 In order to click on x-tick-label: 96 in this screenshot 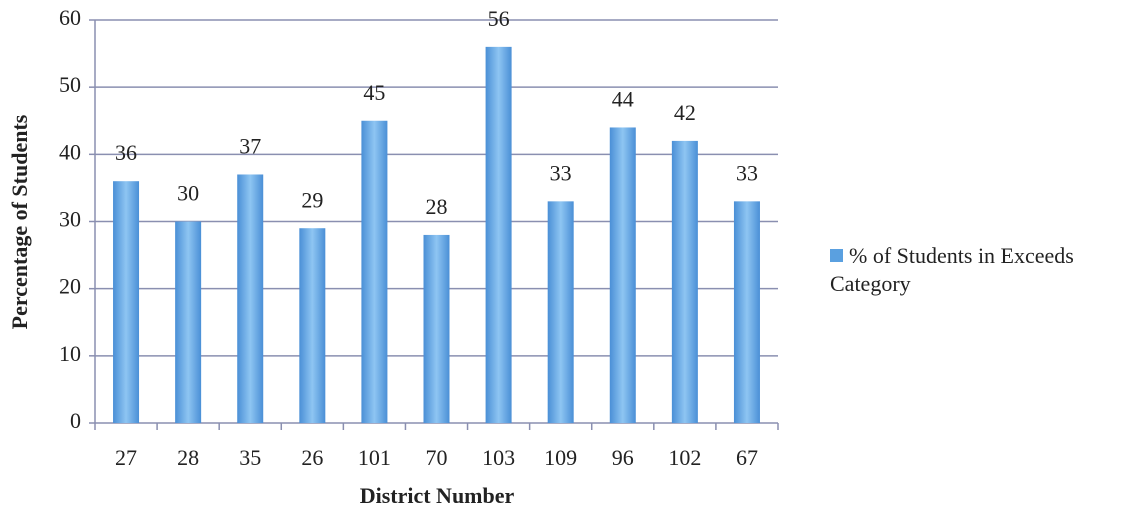, I will do `click(623, 457)`.